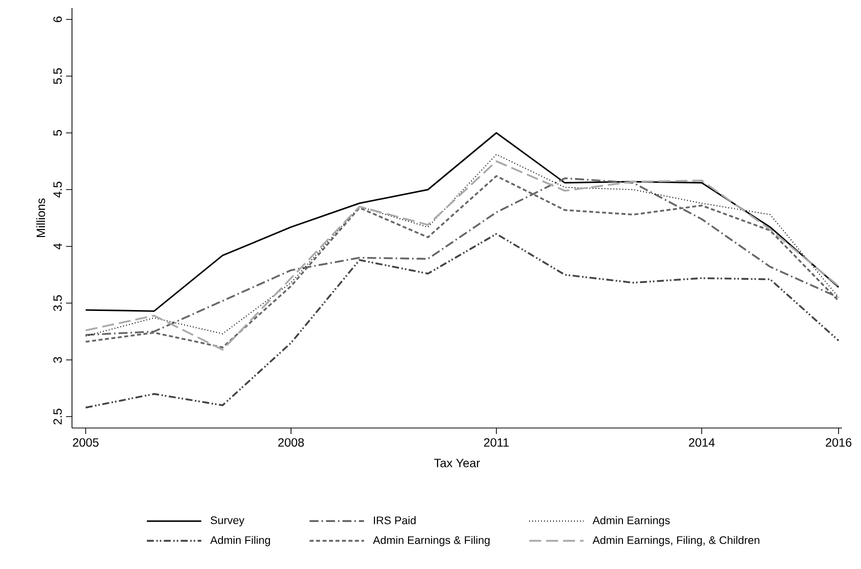 The width and height of the screenshot is (861, 569). What do you see at coordinates (291, 442) in the screenshot?
I see `x-tick-label: 2008` at bounding box center [291, 442].